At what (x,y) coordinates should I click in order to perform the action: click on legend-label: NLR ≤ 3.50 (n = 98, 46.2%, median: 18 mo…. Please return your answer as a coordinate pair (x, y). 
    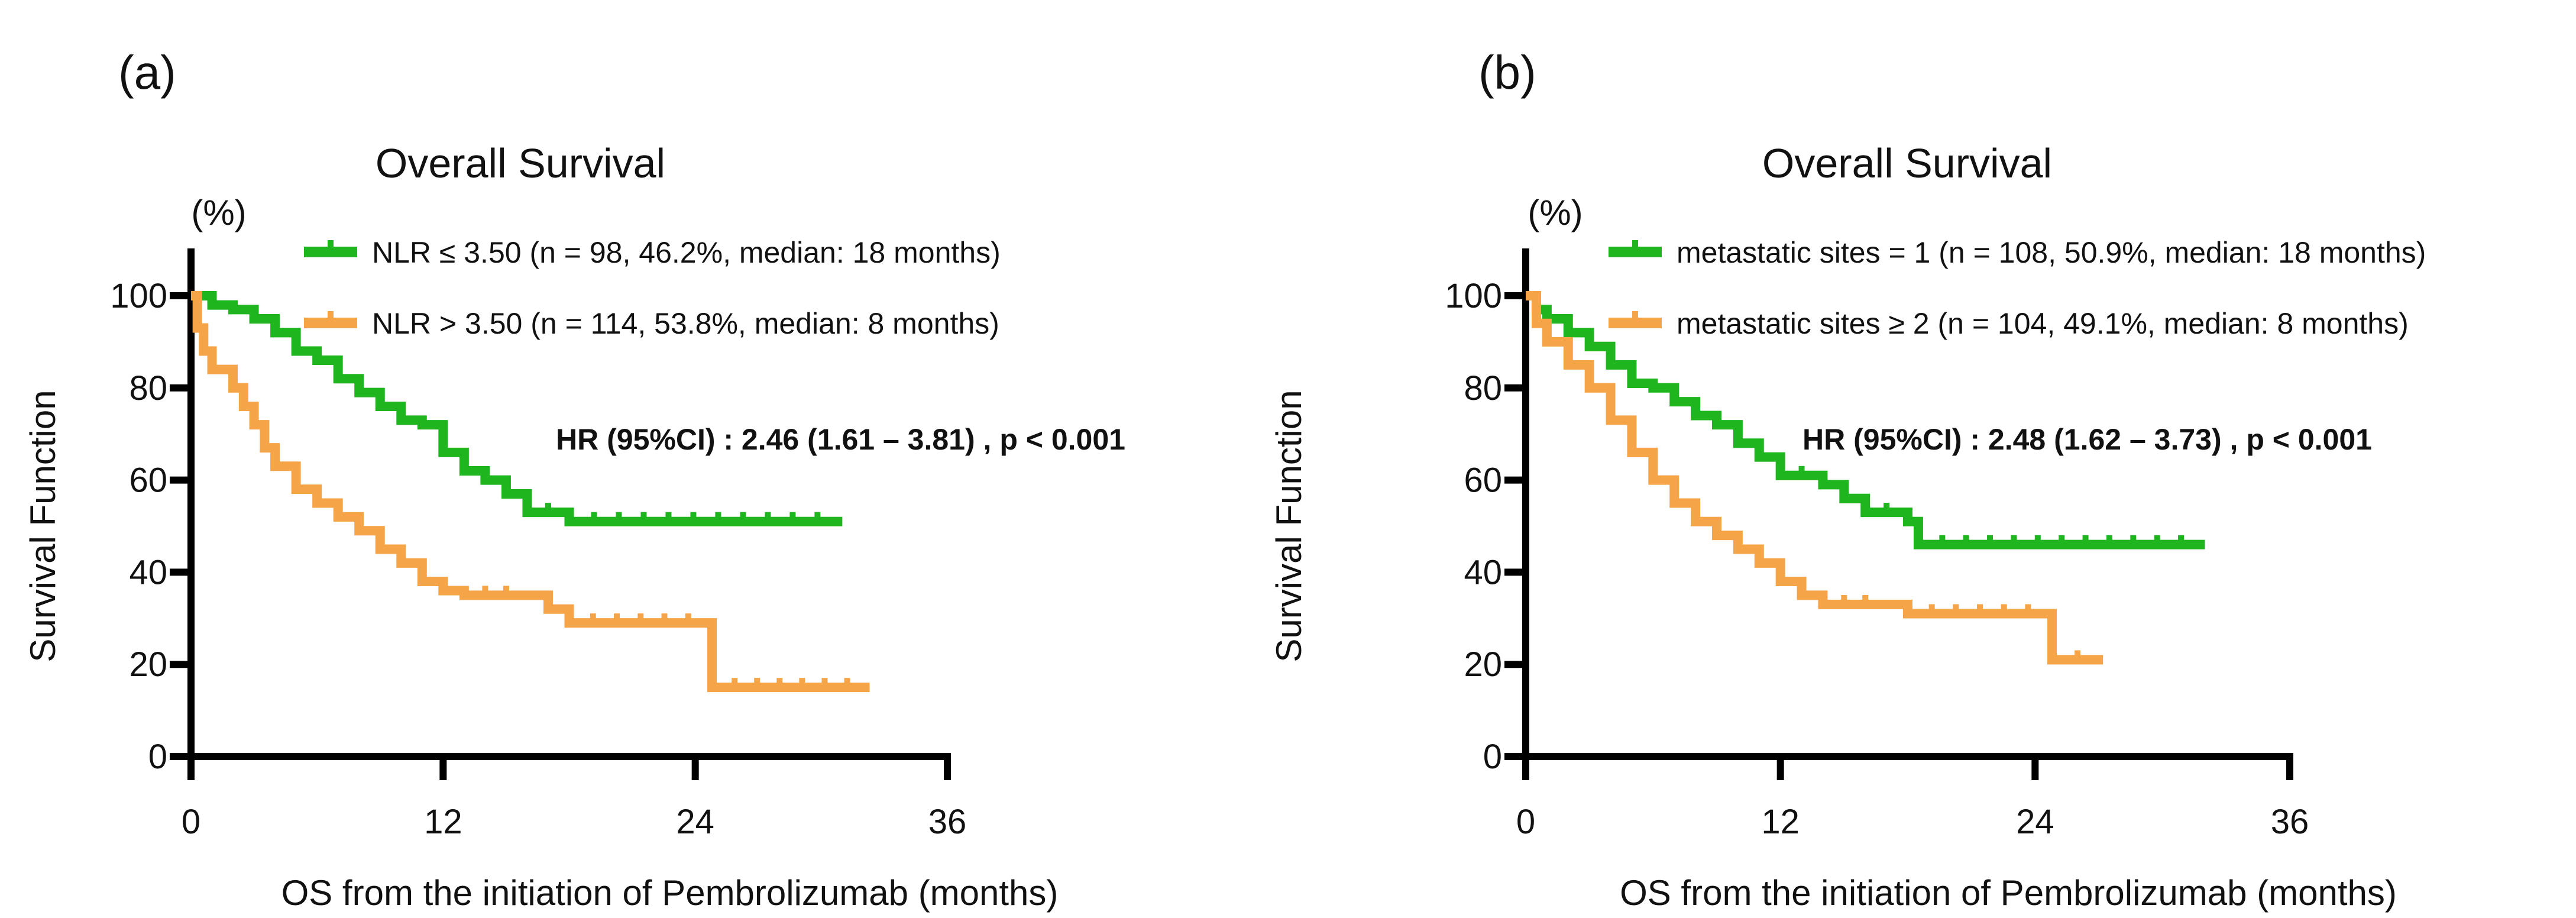
    Looking at the image, I should click on (687, 253).